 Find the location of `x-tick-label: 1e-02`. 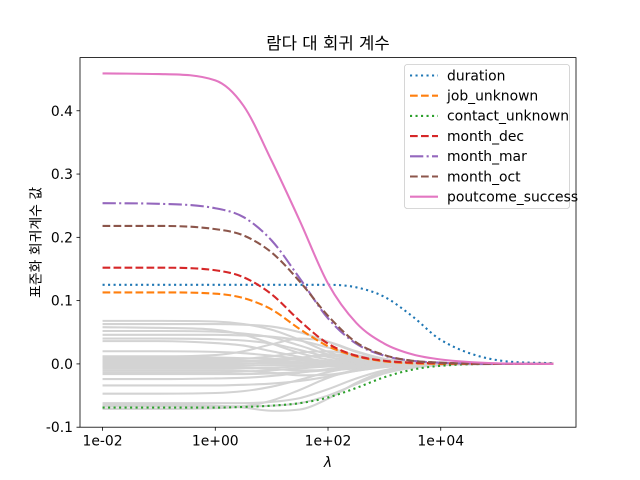

x-tick-label: 1e-02 is located at coordinates (103, 442).